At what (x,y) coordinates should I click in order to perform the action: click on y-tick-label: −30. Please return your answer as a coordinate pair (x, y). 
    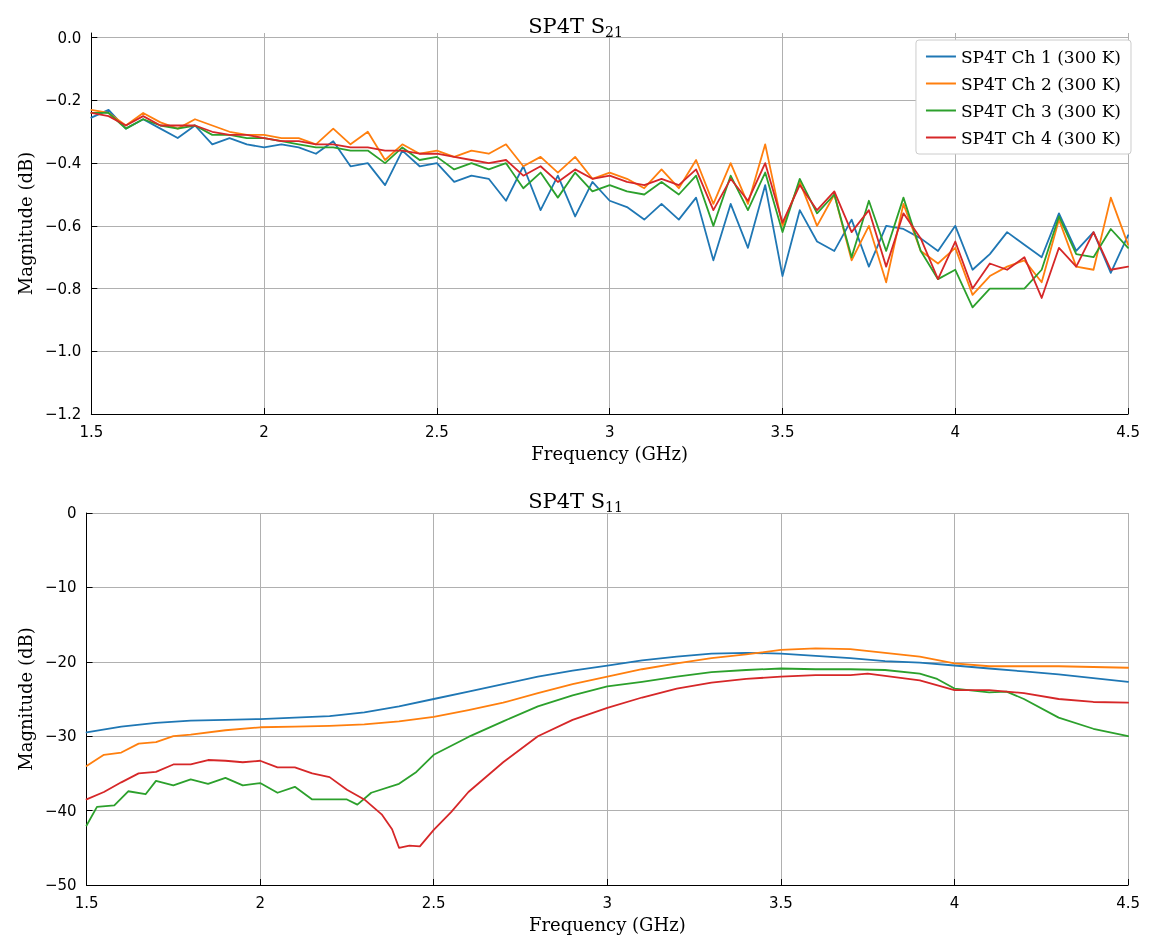
    Looking at the image, I should click on (60, 736).